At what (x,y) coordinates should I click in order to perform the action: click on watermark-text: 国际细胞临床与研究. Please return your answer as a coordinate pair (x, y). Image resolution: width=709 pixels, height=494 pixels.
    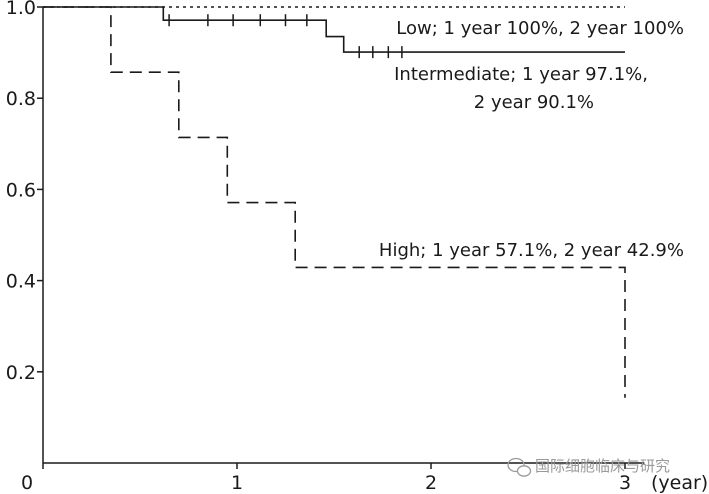
    Looking at the image, I should click on (602, 466).